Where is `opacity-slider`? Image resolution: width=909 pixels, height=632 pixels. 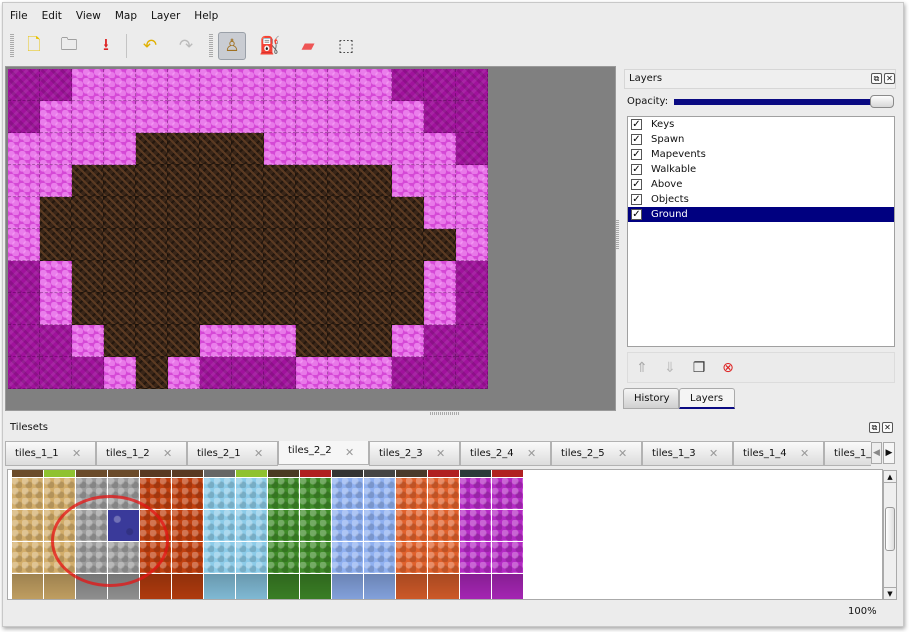 opacity-slider is located at coordinates (775, 102).